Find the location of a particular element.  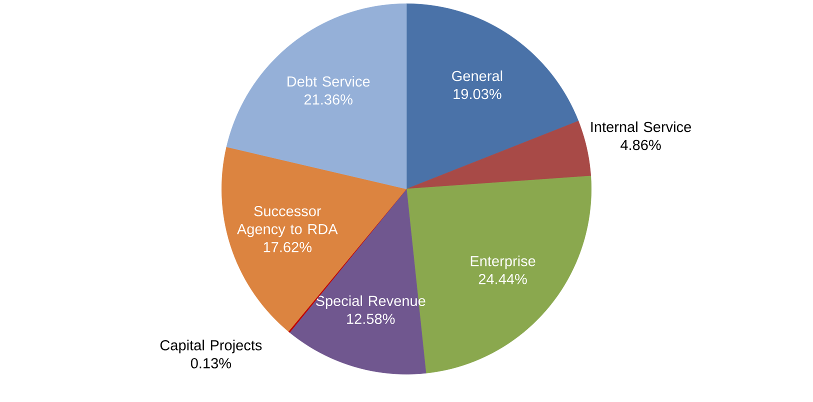

data-label: 21.36% is located at coordinates (328, 99).